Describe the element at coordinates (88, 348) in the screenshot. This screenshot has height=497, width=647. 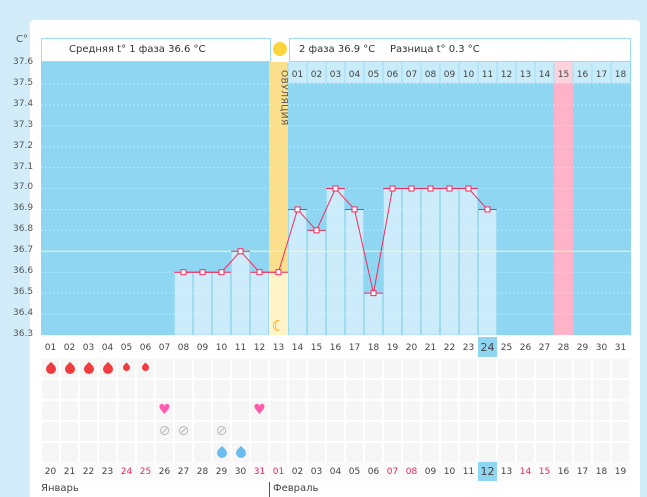
I see `day-cell: 03` at that location.